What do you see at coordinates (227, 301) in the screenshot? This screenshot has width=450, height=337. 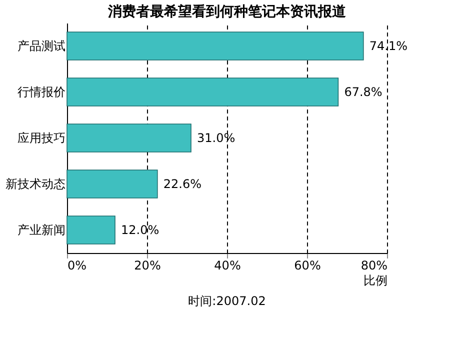 I see `text: 时间:2007.02` at bounding box center [227, 301].